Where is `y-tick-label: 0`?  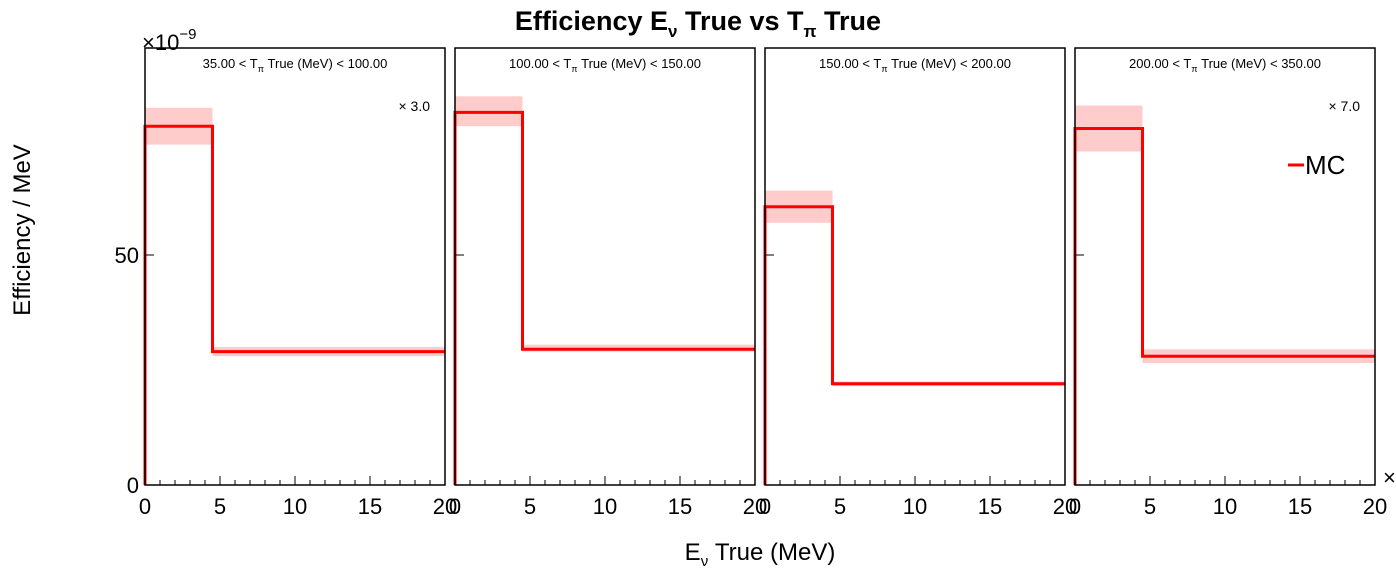
y-tick-label: 0 is located at coordinates (133, 485).